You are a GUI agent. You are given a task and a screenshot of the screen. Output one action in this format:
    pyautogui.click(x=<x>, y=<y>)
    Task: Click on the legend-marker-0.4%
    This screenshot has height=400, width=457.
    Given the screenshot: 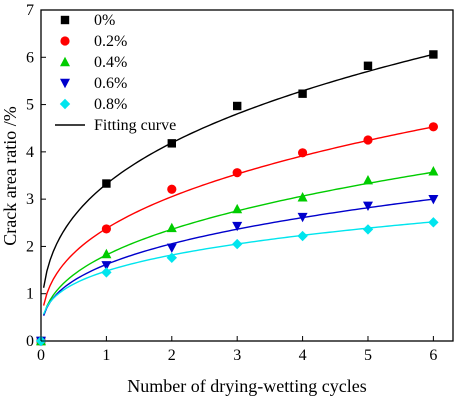 What is the action you would take?
    pyautogui.click(x=65, y=61)
    